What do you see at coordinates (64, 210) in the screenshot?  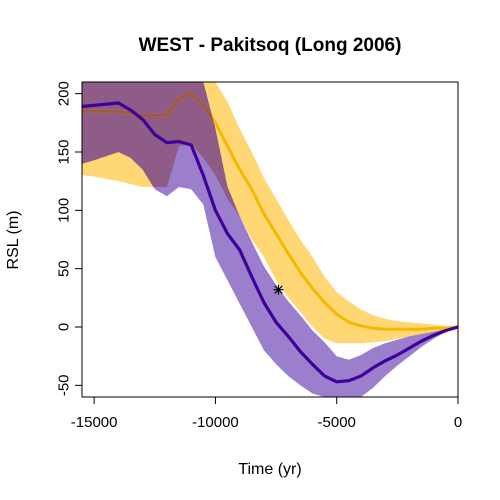 I see `y-tick-label: 100` at bounding box center [64, 210].